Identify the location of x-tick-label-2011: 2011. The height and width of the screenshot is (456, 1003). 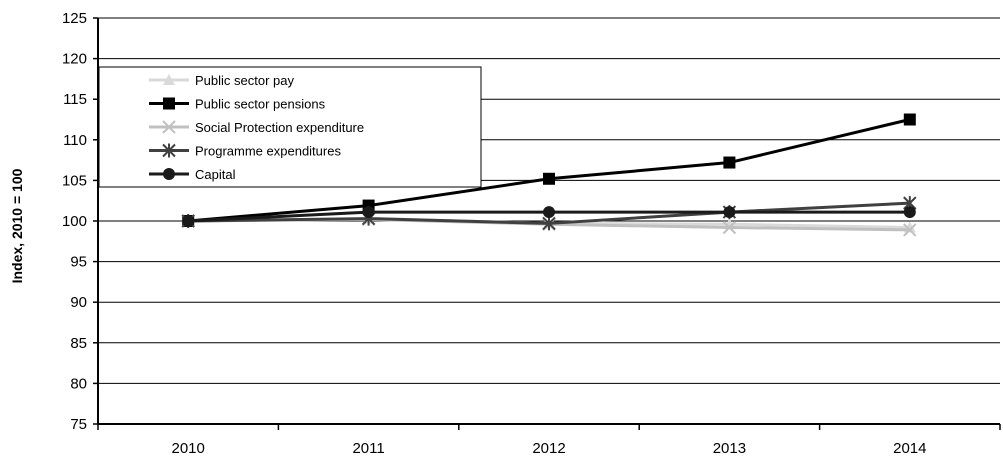
(368, 448).